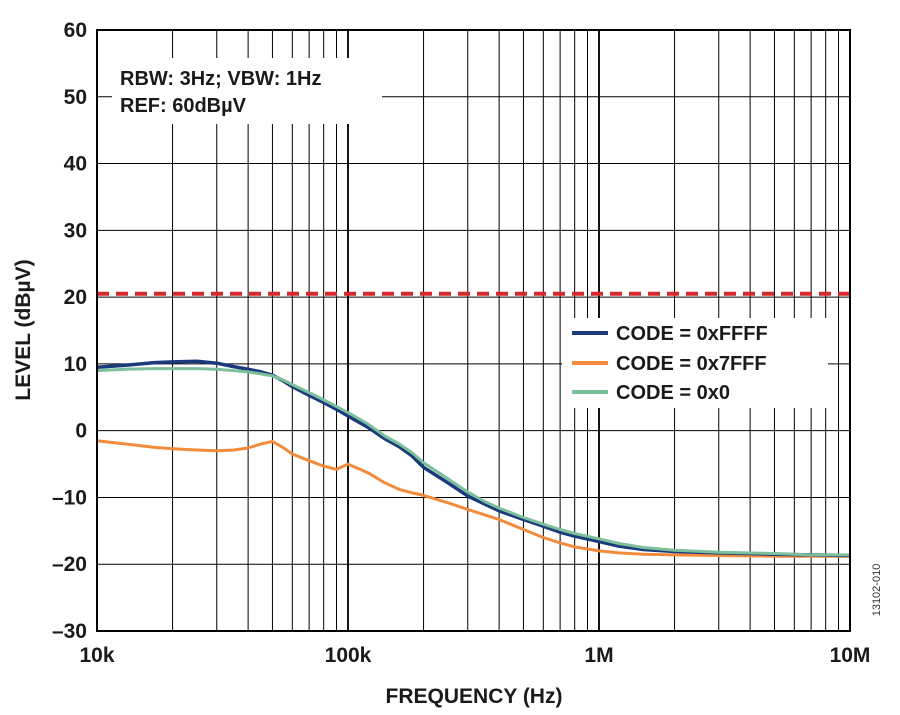 Image resolution: width=900 pixels, height=715 pixels. What do you see at coordinates (183, 106) in the screenshot?
I see `annotation-line-2: REF: 60dBµV` at bounding box center [183, 106].